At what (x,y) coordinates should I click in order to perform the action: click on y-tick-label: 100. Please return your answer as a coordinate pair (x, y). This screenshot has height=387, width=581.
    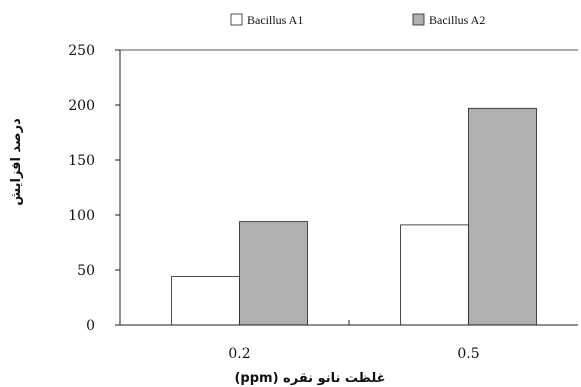
    Looking at the image, I should click on (81, 216).